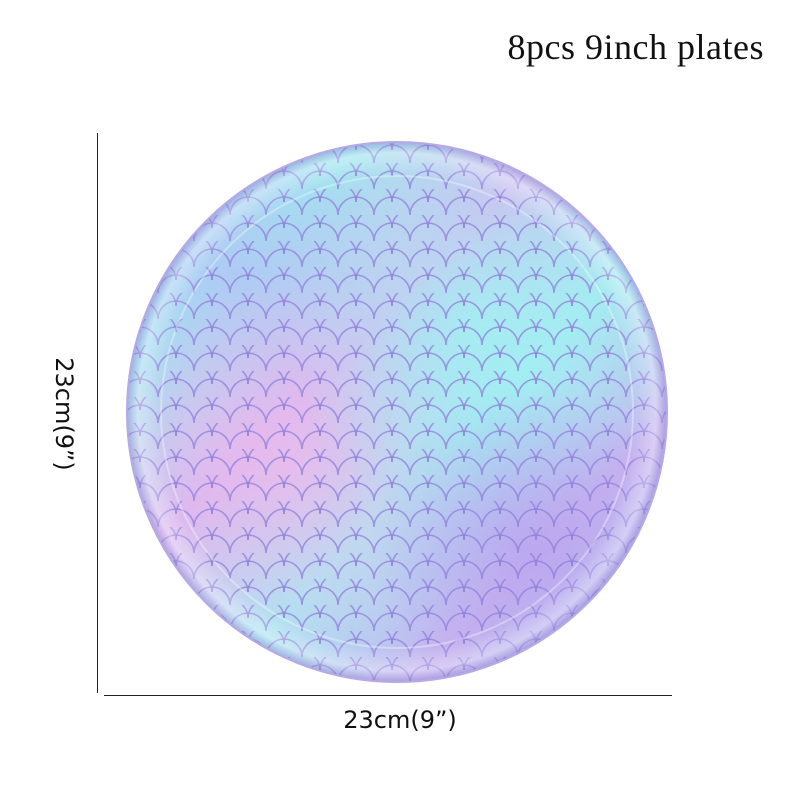 The width and height of the screenshot is (800, 800). I want to click on width-dimension-label: 23cm(9”), so click(400, 720).